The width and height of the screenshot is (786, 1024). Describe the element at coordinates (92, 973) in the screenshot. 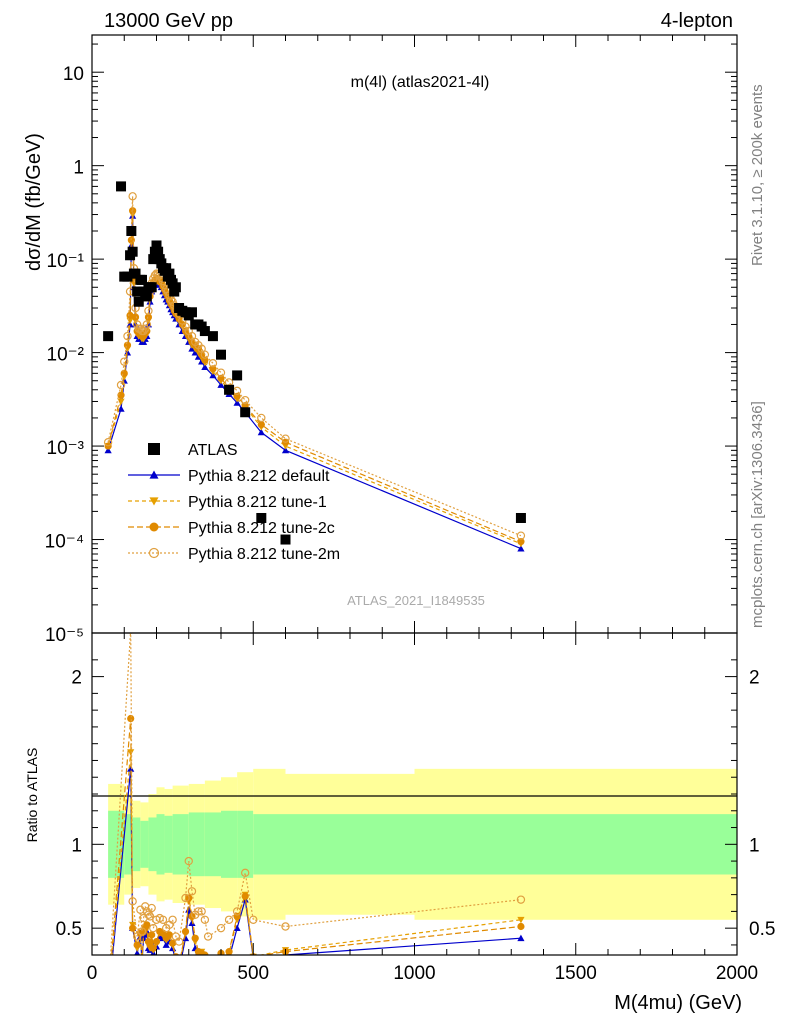

I see `x-tick-label: 0` at that location.